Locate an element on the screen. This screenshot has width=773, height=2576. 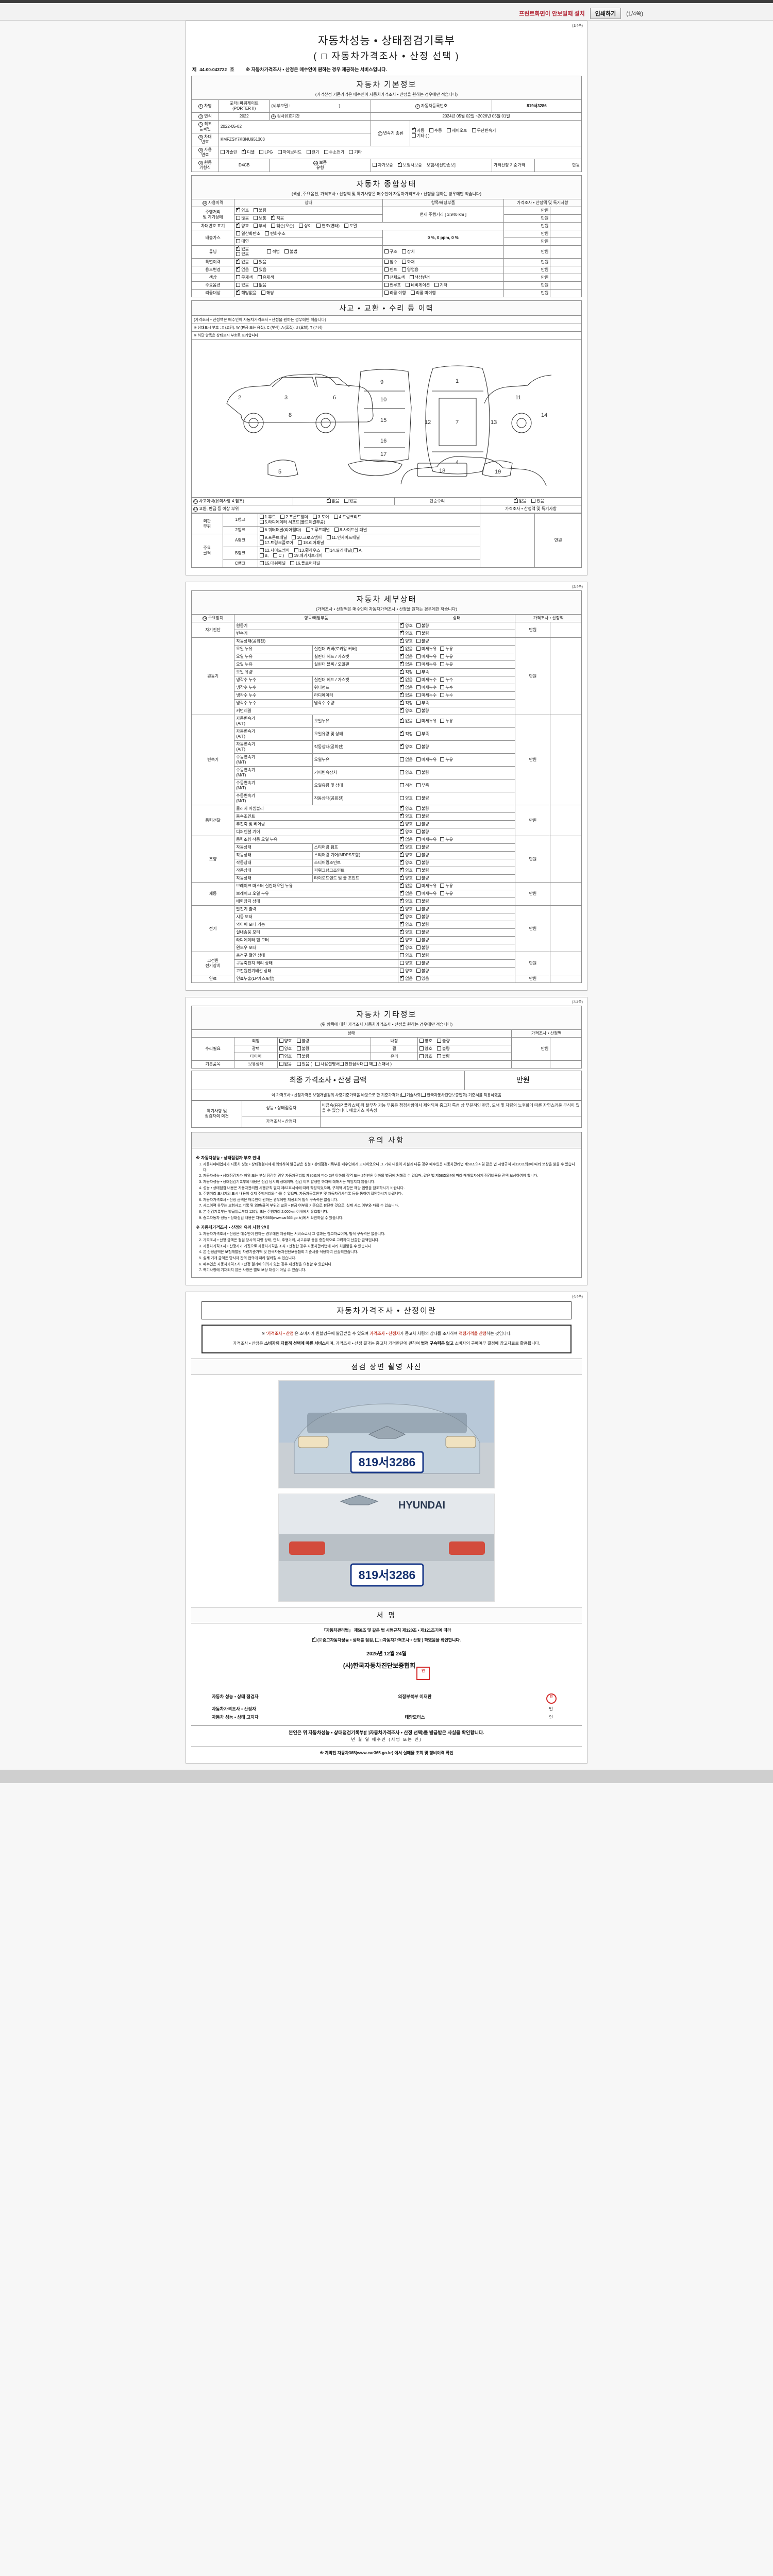
opt-누수: 누수 is located at coordinates (446, 680).